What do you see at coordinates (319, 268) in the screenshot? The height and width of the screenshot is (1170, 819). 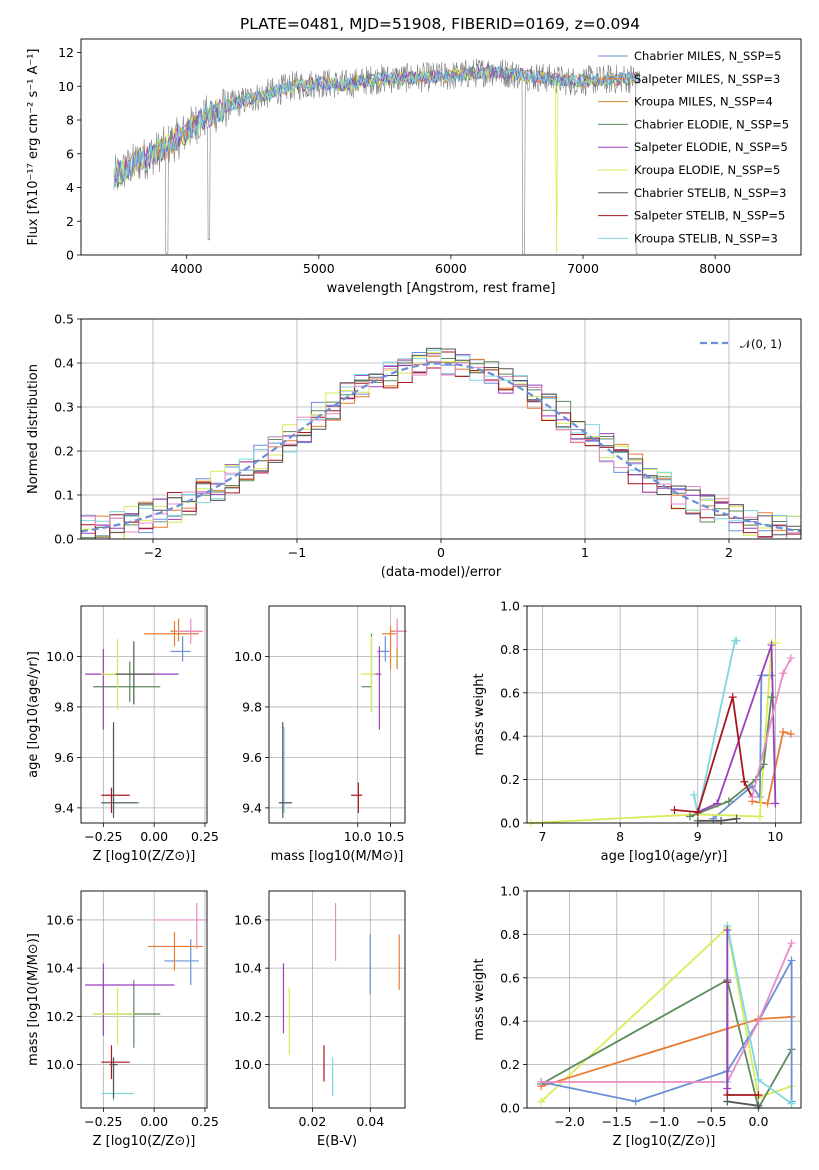 I see `x-tick-label: 5000` at bounding box center [319, 268].